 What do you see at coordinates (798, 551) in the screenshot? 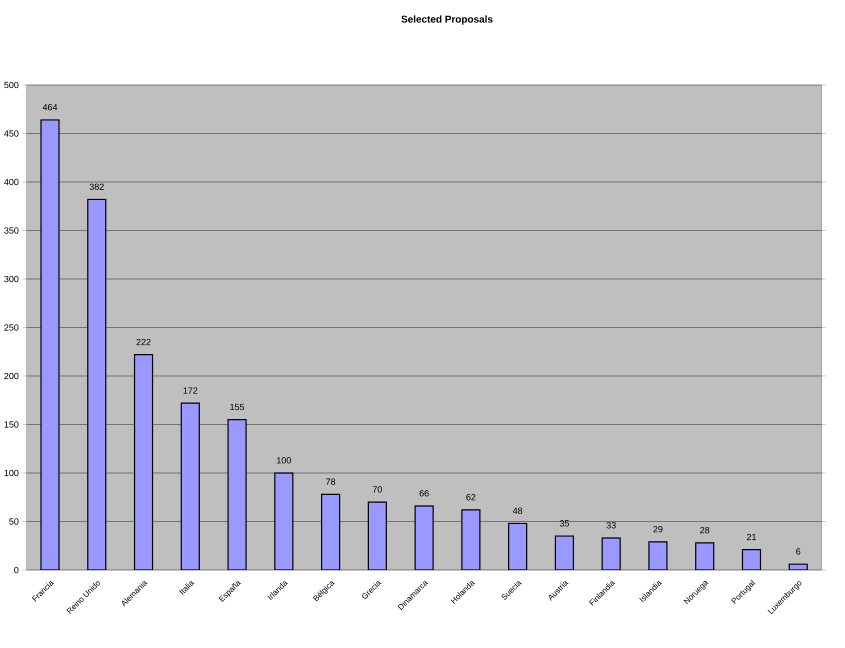
I see `data-label: 6` at bounding box center [798, 551].